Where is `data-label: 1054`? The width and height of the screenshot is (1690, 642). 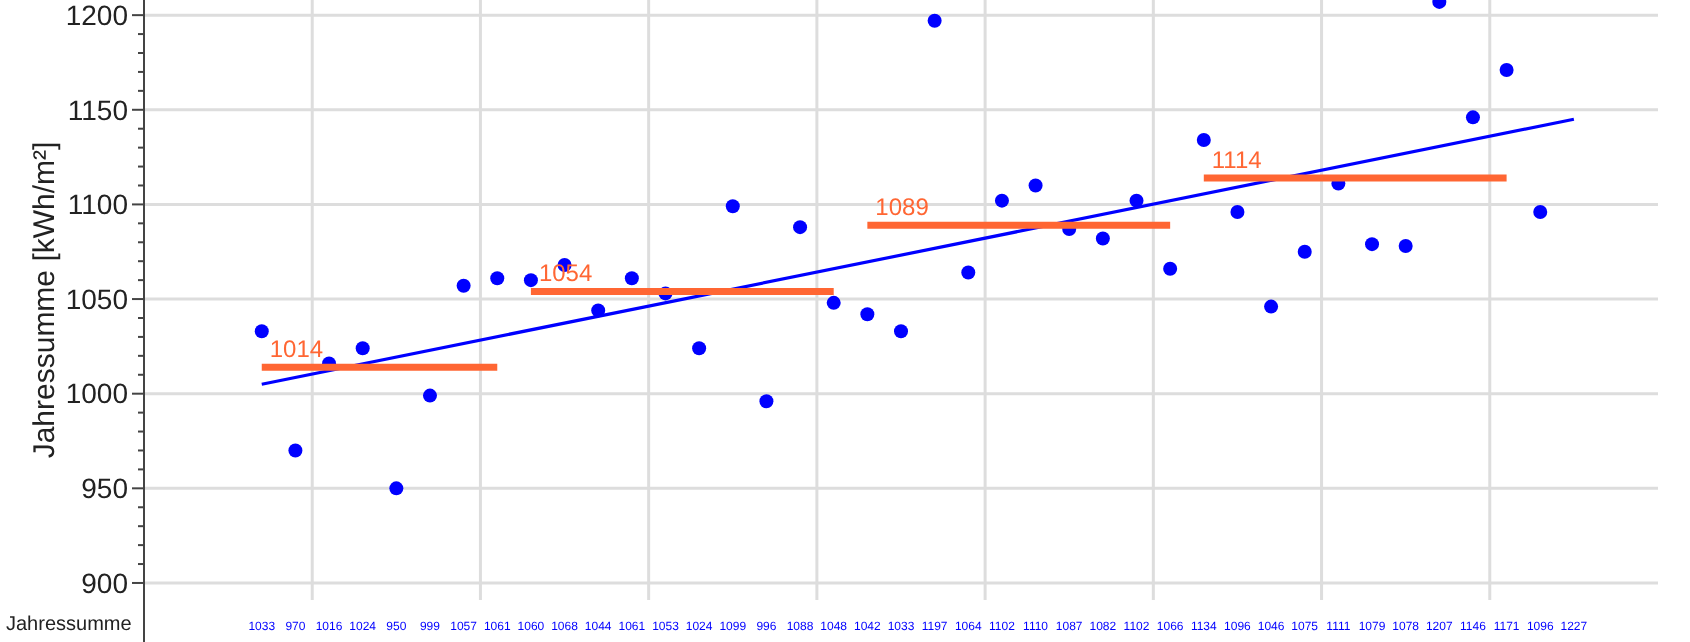 data-label: 1054 is located at coordinates (565, 273).